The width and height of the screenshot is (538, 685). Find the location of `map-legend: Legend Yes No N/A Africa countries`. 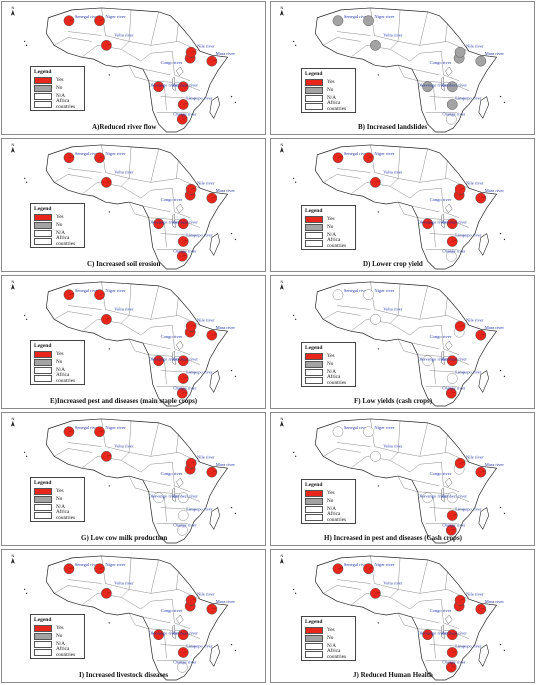

map-legend: Legend Yes No N/A Africa countries is located at coordinates (328, 364).